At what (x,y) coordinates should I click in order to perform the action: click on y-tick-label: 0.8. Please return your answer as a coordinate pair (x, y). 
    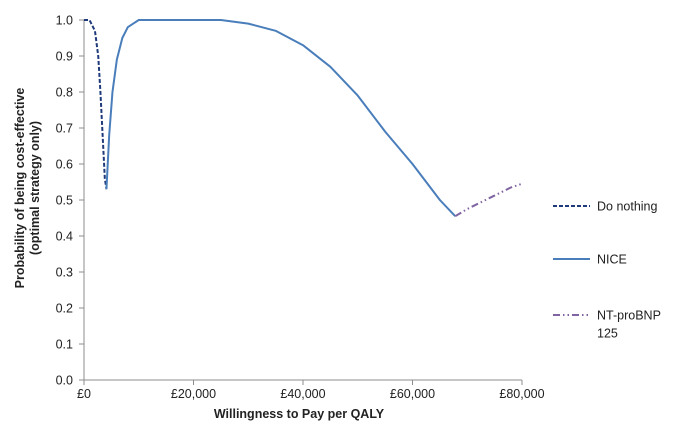
    Looking at the image, I should click on (64, 93).